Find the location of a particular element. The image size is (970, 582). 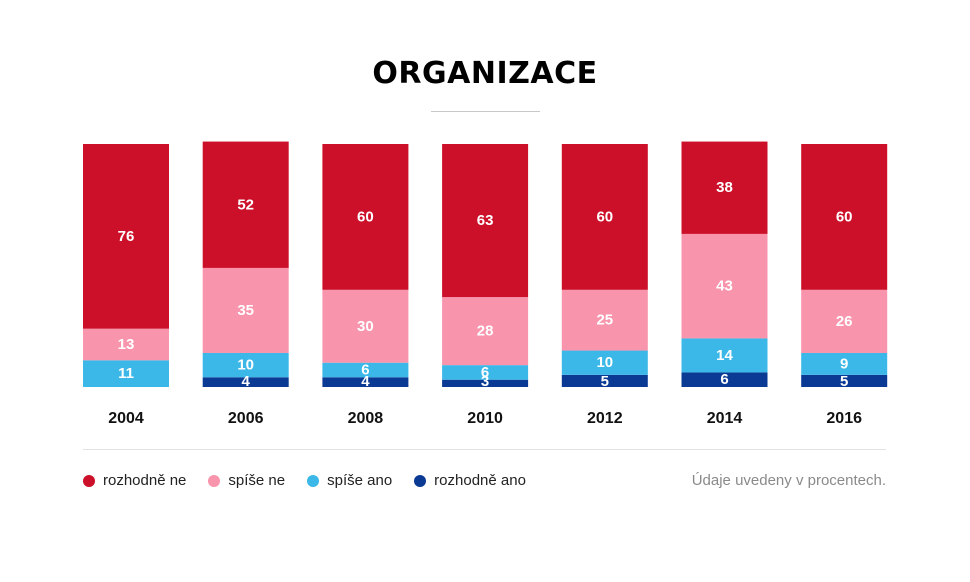

data-label: 43 is located at coordinates (724, 286).